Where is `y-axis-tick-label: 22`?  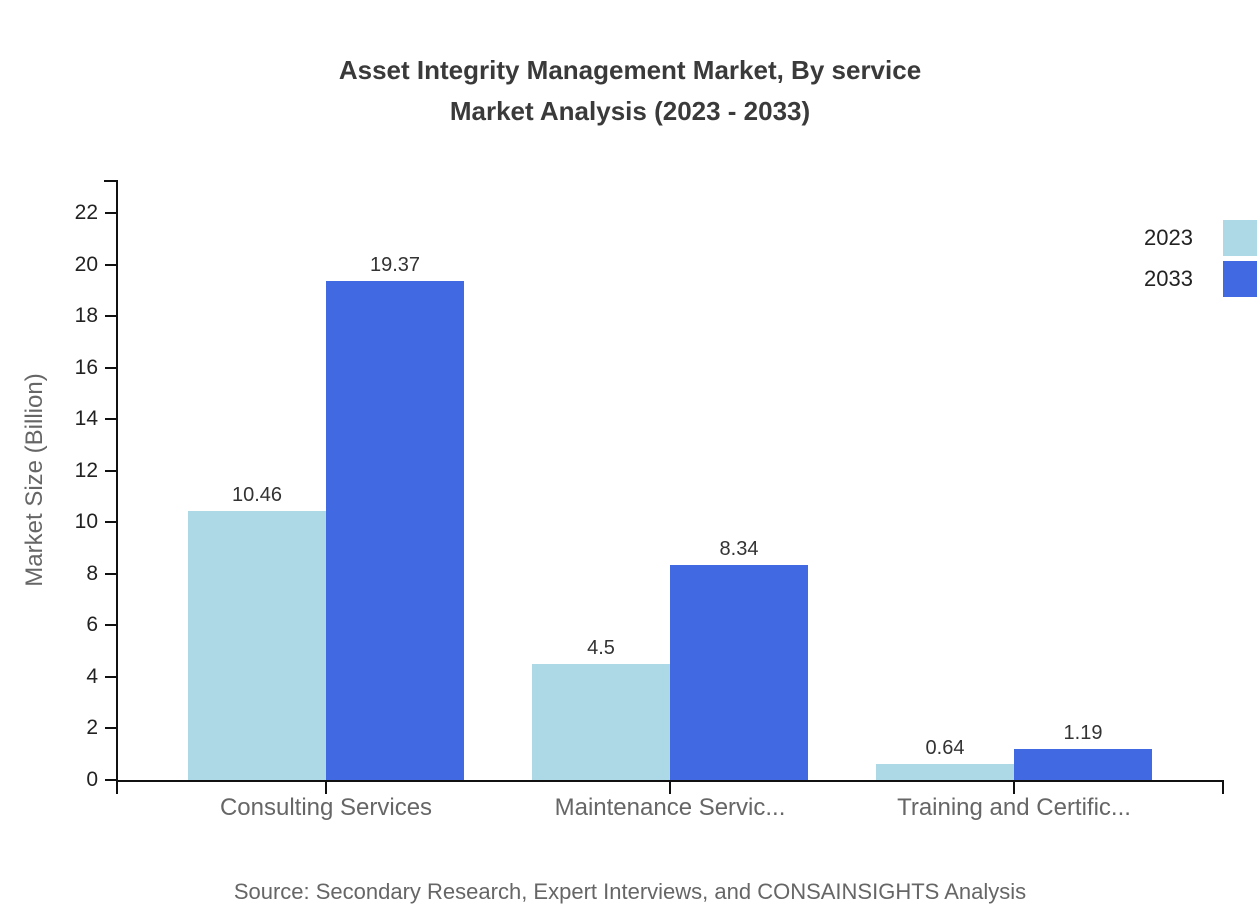
y-axis-tick-label: 22 is located at coordinates (86, 213).